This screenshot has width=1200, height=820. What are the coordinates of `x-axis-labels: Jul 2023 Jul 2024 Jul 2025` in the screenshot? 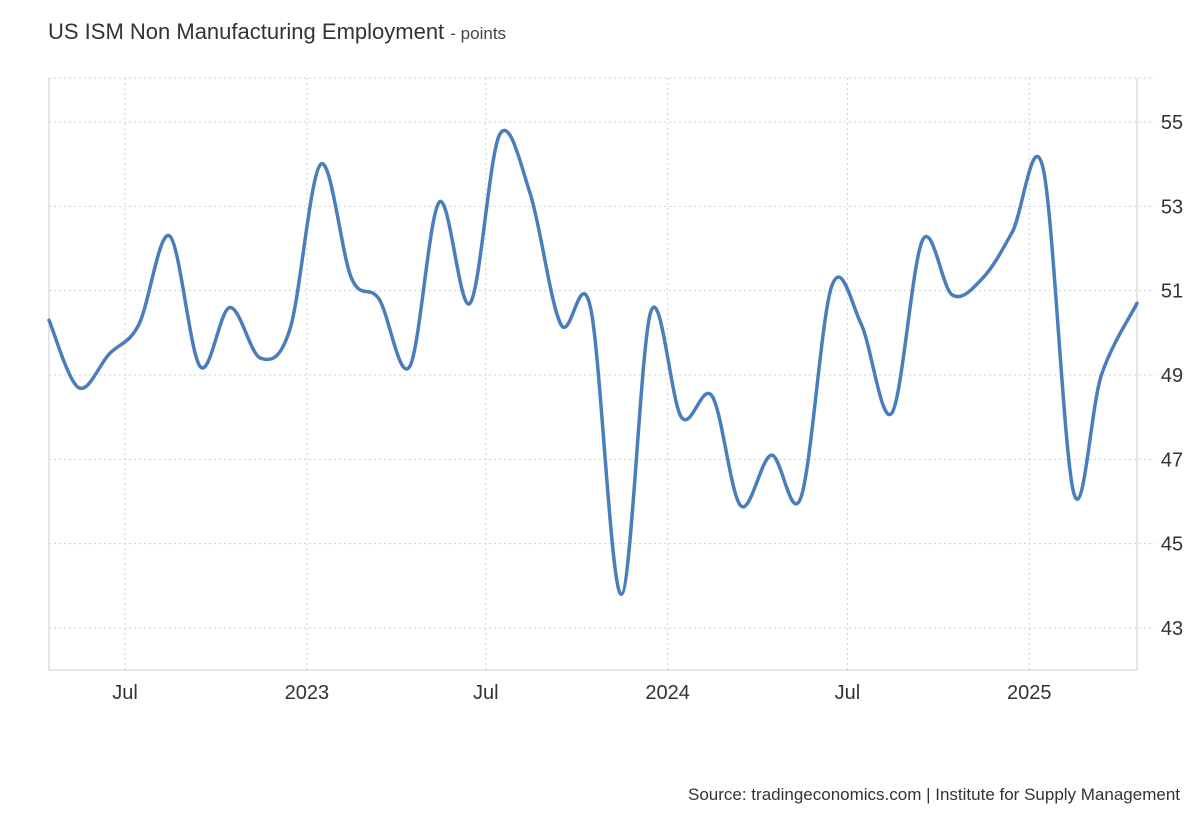 It's located at (581, 693).